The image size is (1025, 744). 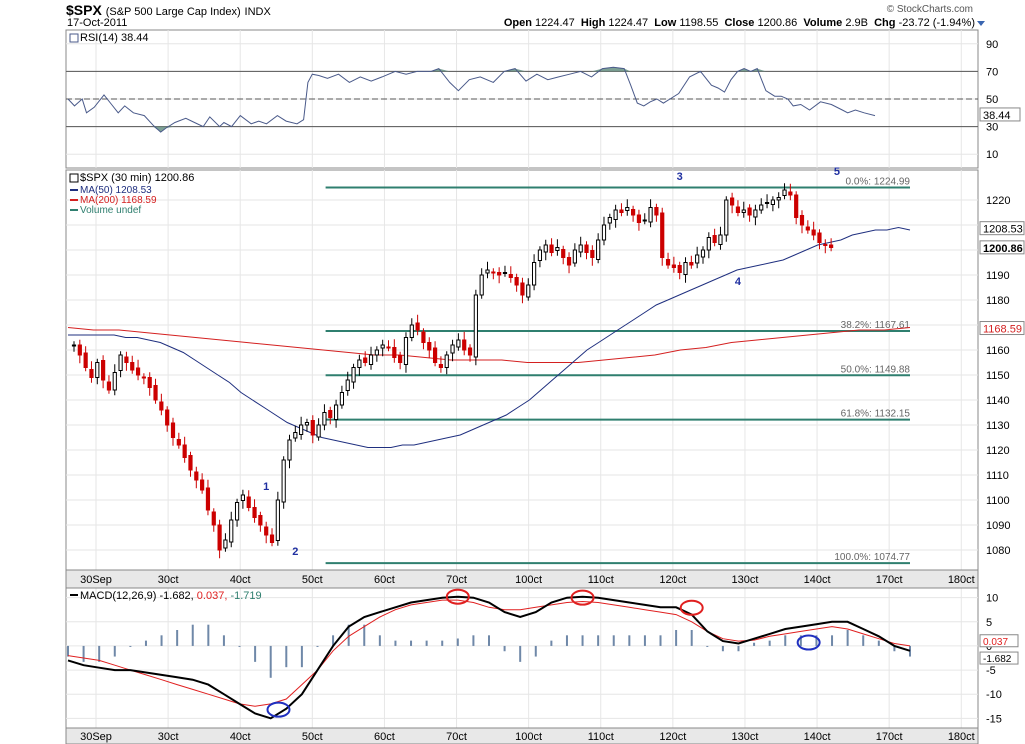 I want to click on x-tick-label: 110ct, so click(x=601, y=580).